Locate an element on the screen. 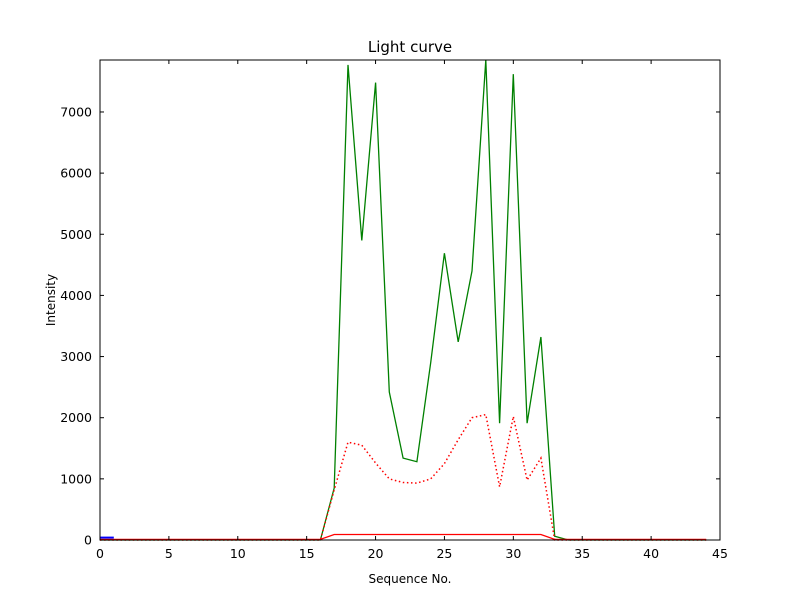 This screenshot has width=800, height=604. y-tick-label: 5000 is located at coordinates (76, 234).